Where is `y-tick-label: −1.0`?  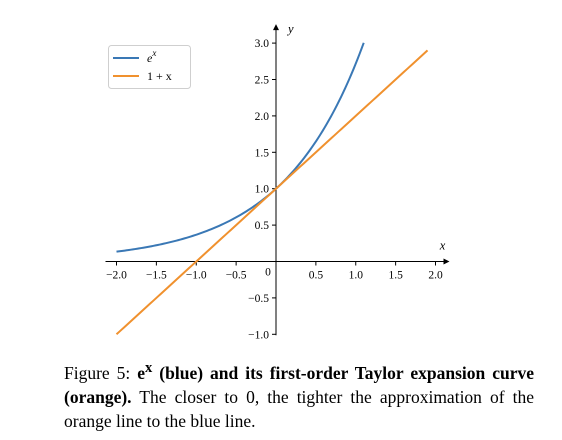
y-tick-label: −1.0 is located at coordinates (258, 335).